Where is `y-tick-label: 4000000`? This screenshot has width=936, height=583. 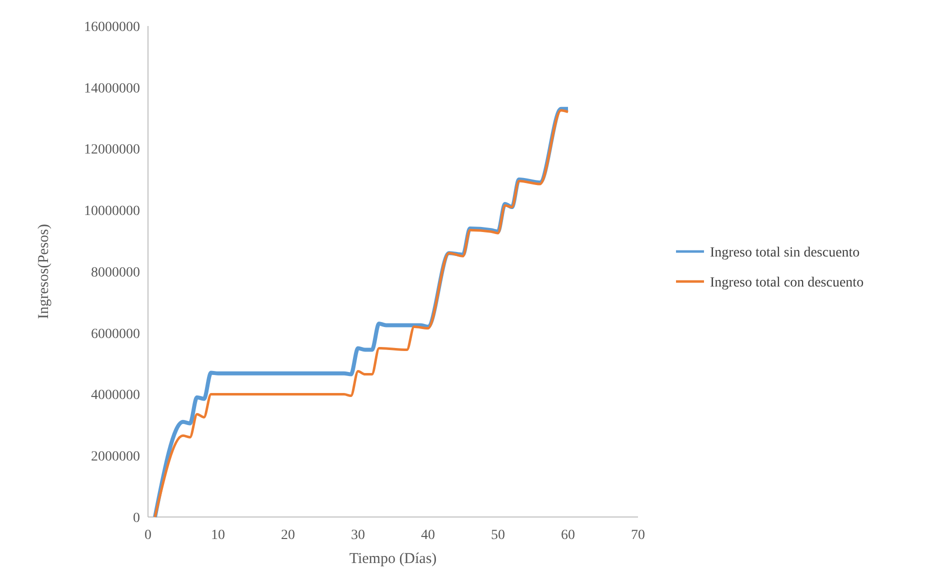
y-tick-label: 4000000 is located at coordinates (115, 396).